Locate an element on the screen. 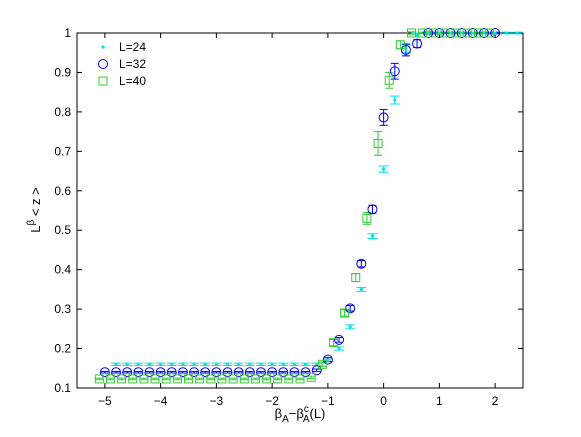 Image resolution: width=581 pixels, height=437 pixels. x-tick-label: 1 is located at coordinates (439, 401).